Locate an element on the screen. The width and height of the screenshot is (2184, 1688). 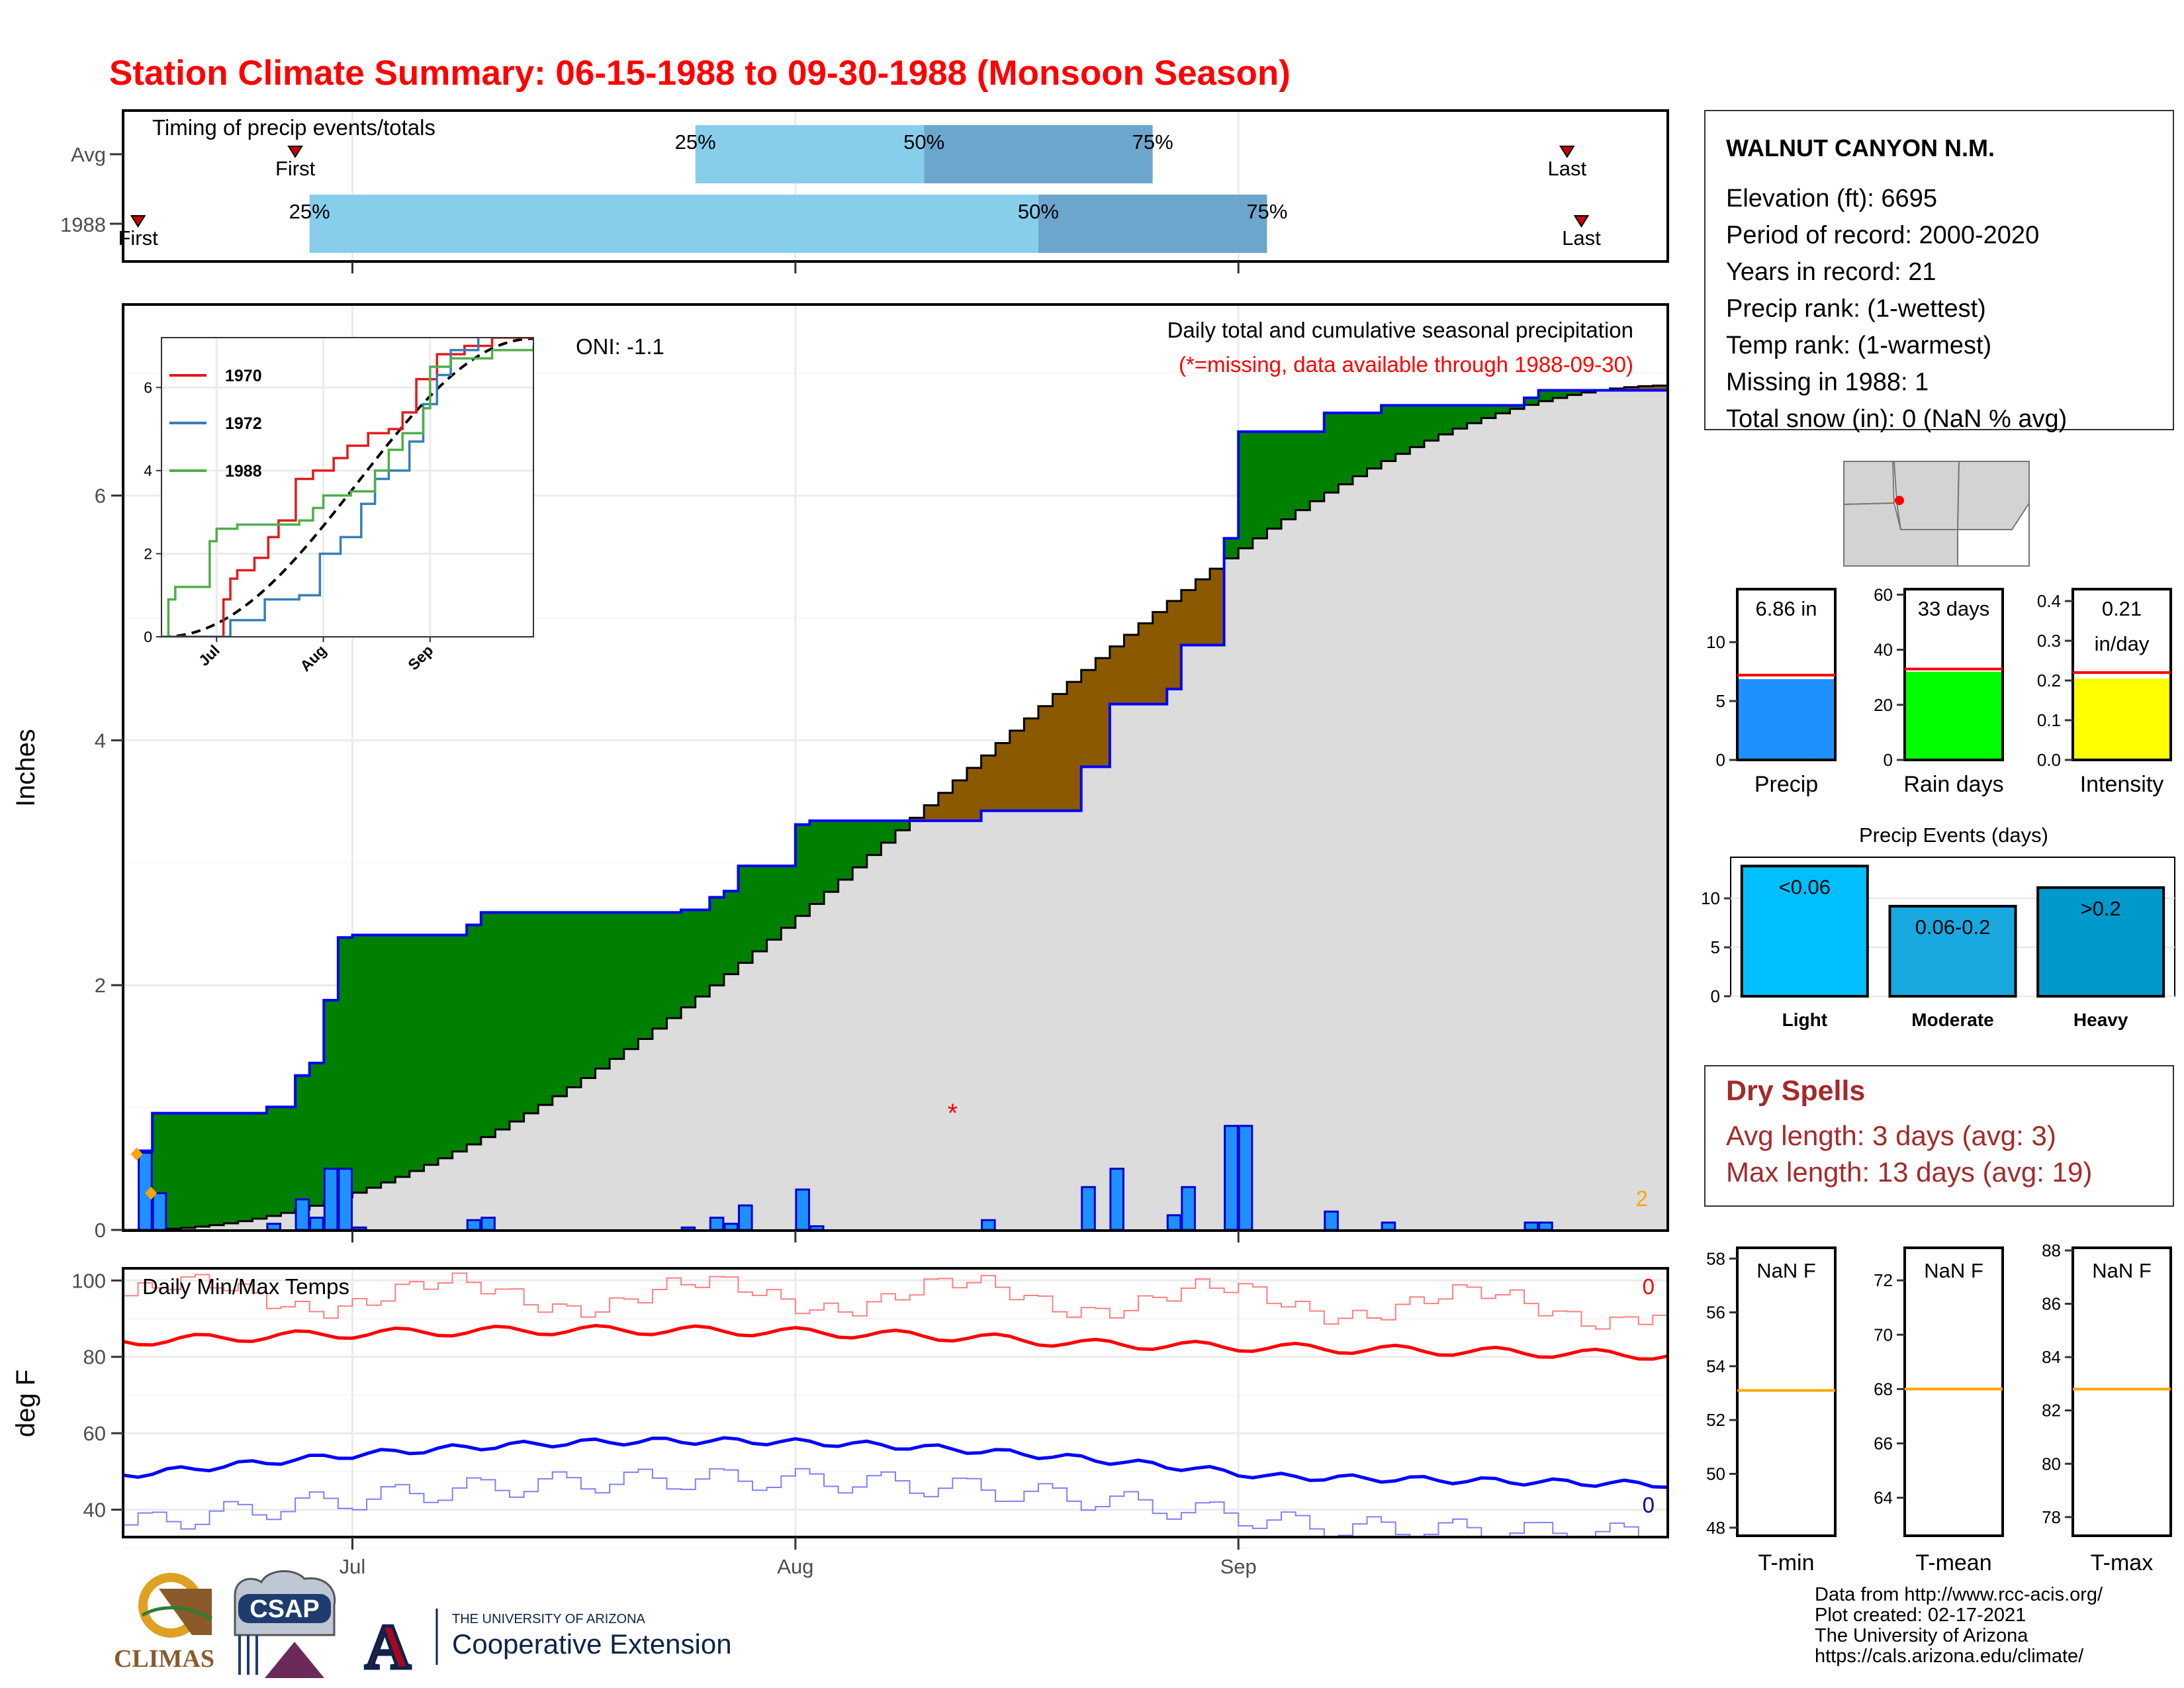
footer-line: Plot created: 02-17-2021 is located at coordinates (1920, 1615).